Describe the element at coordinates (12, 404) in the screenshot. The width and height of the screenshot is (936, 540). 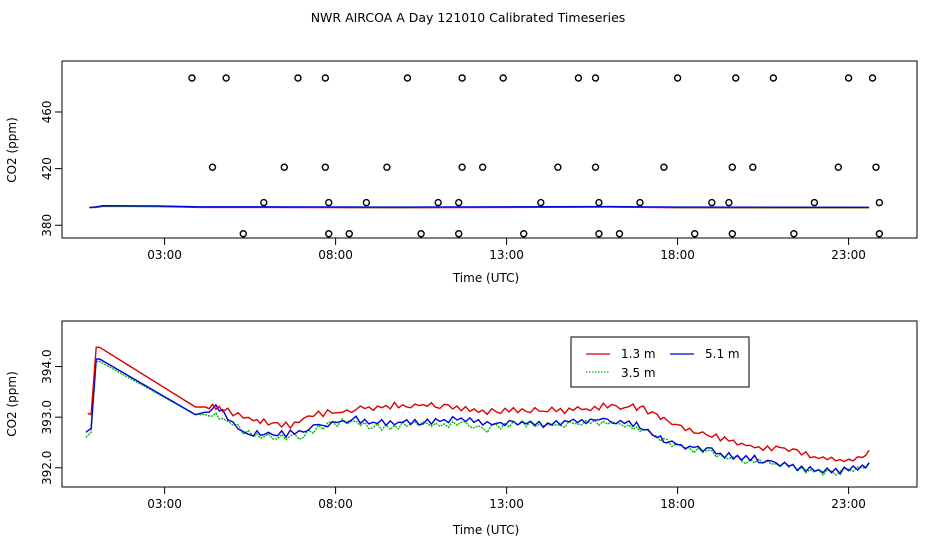
I see `lower-y-label: CO2 (ppm)` at that location.